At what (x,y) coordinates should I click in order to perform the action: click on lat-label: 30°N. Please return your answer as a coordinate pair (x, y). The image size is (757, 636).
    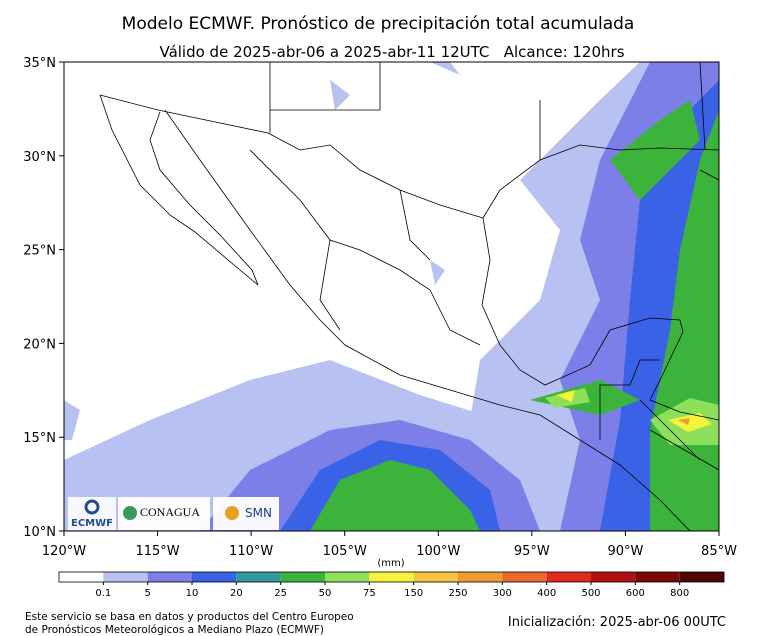
    Looking at the image, I should click on (39, 157).